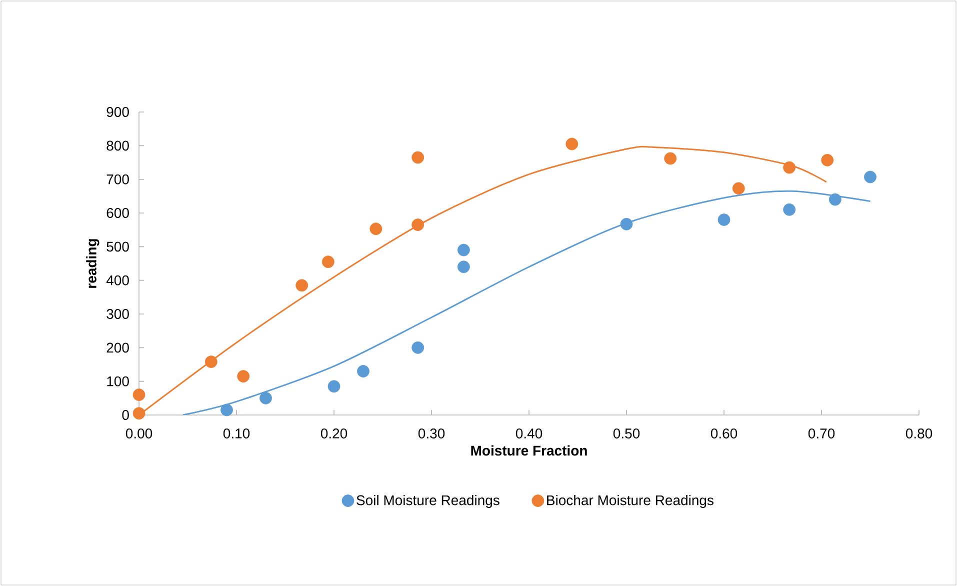  I want to click on x-tick-label: 0.60, so click(724, 433).